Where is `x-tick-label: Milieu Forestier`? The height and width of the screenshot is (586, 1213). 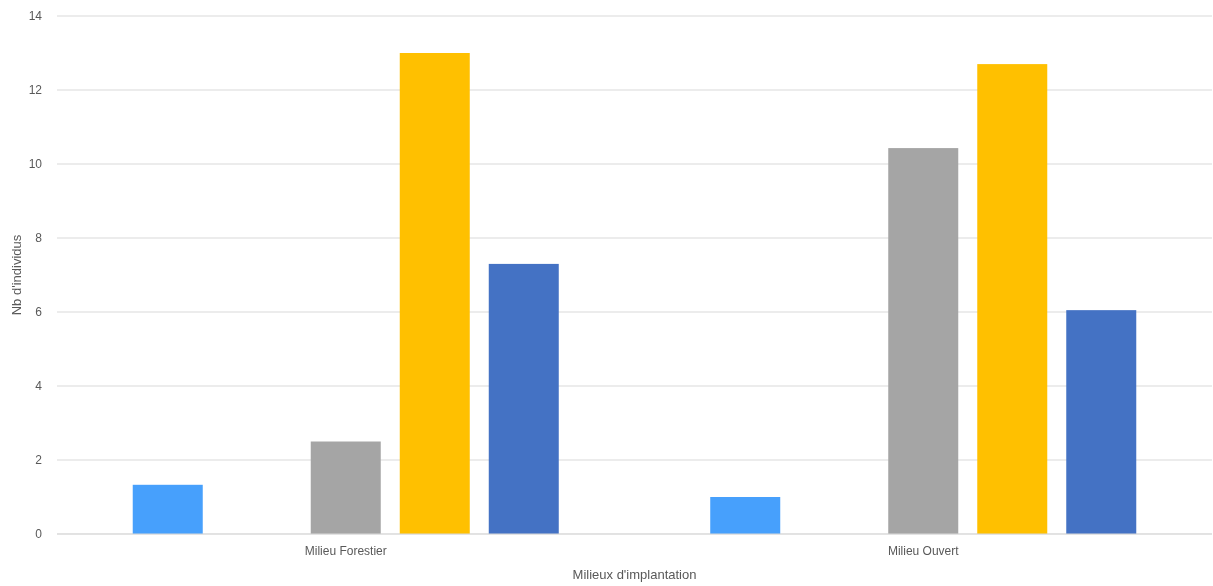 x-tick-label: Milieu Forestier is located at coordinates (345, 551).